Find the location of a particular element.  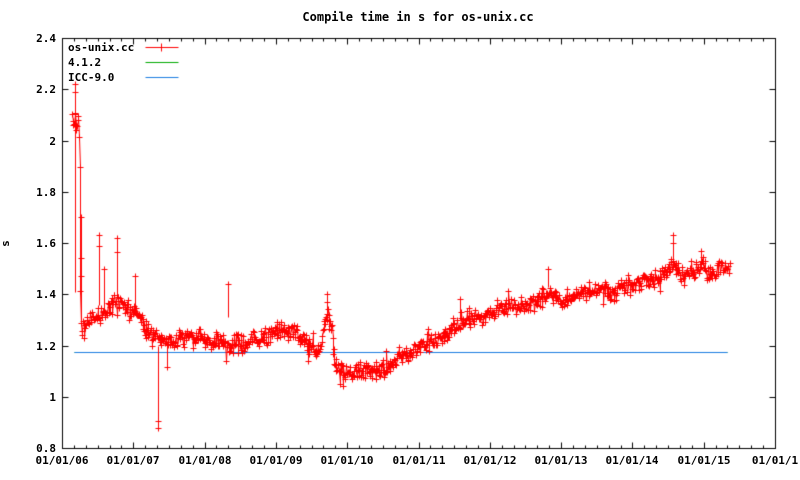

x-tick-label: 01/01/1 is located at coordinates (775, 460).